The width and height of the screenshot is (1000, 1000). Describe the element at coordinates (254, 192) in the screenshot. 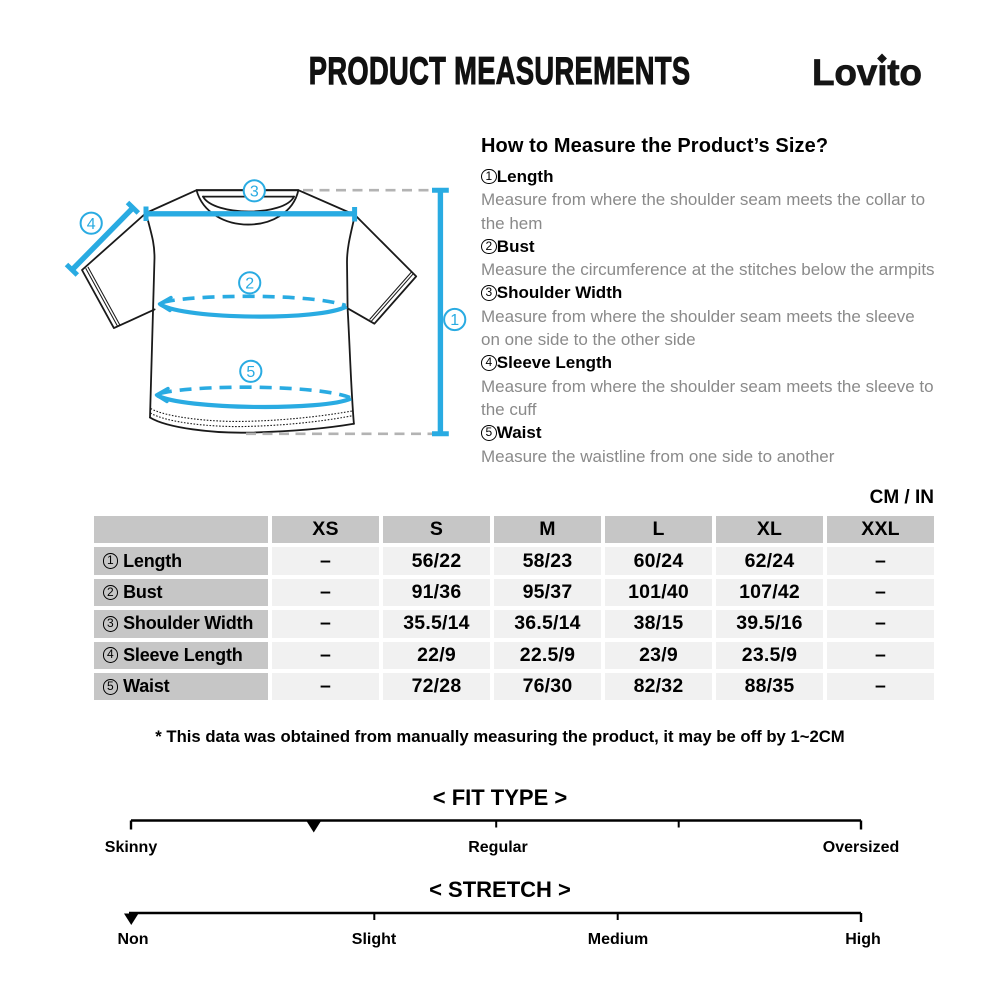

I see `svg-text: 3` at that location.